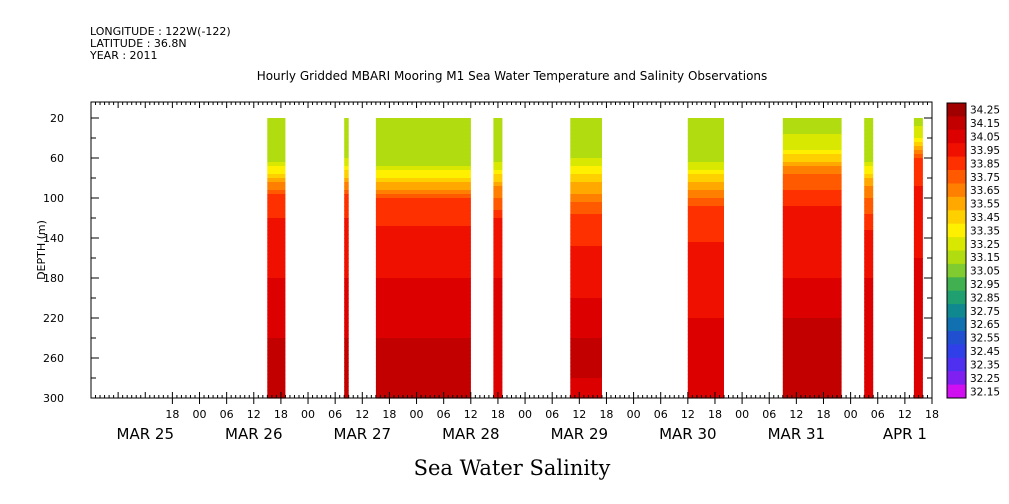  What do you see at coordinates (362, 414) in the screenshot?
I see `x-tick-label: 12` at bounding box center [362, 414].